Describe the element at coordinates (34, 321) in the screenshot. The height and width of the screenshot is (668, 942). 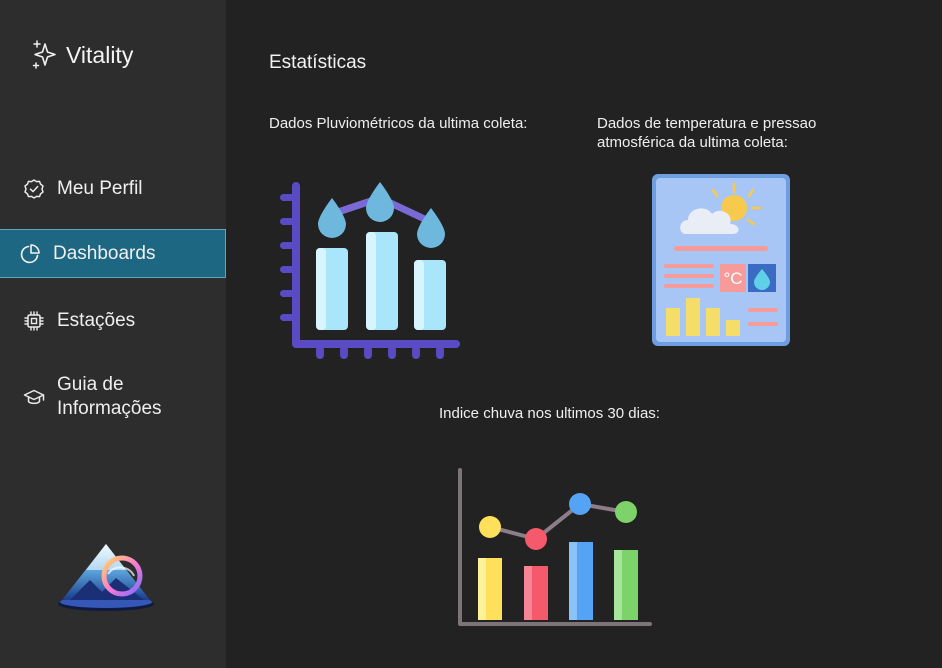
I see `chip-icon` at that location.